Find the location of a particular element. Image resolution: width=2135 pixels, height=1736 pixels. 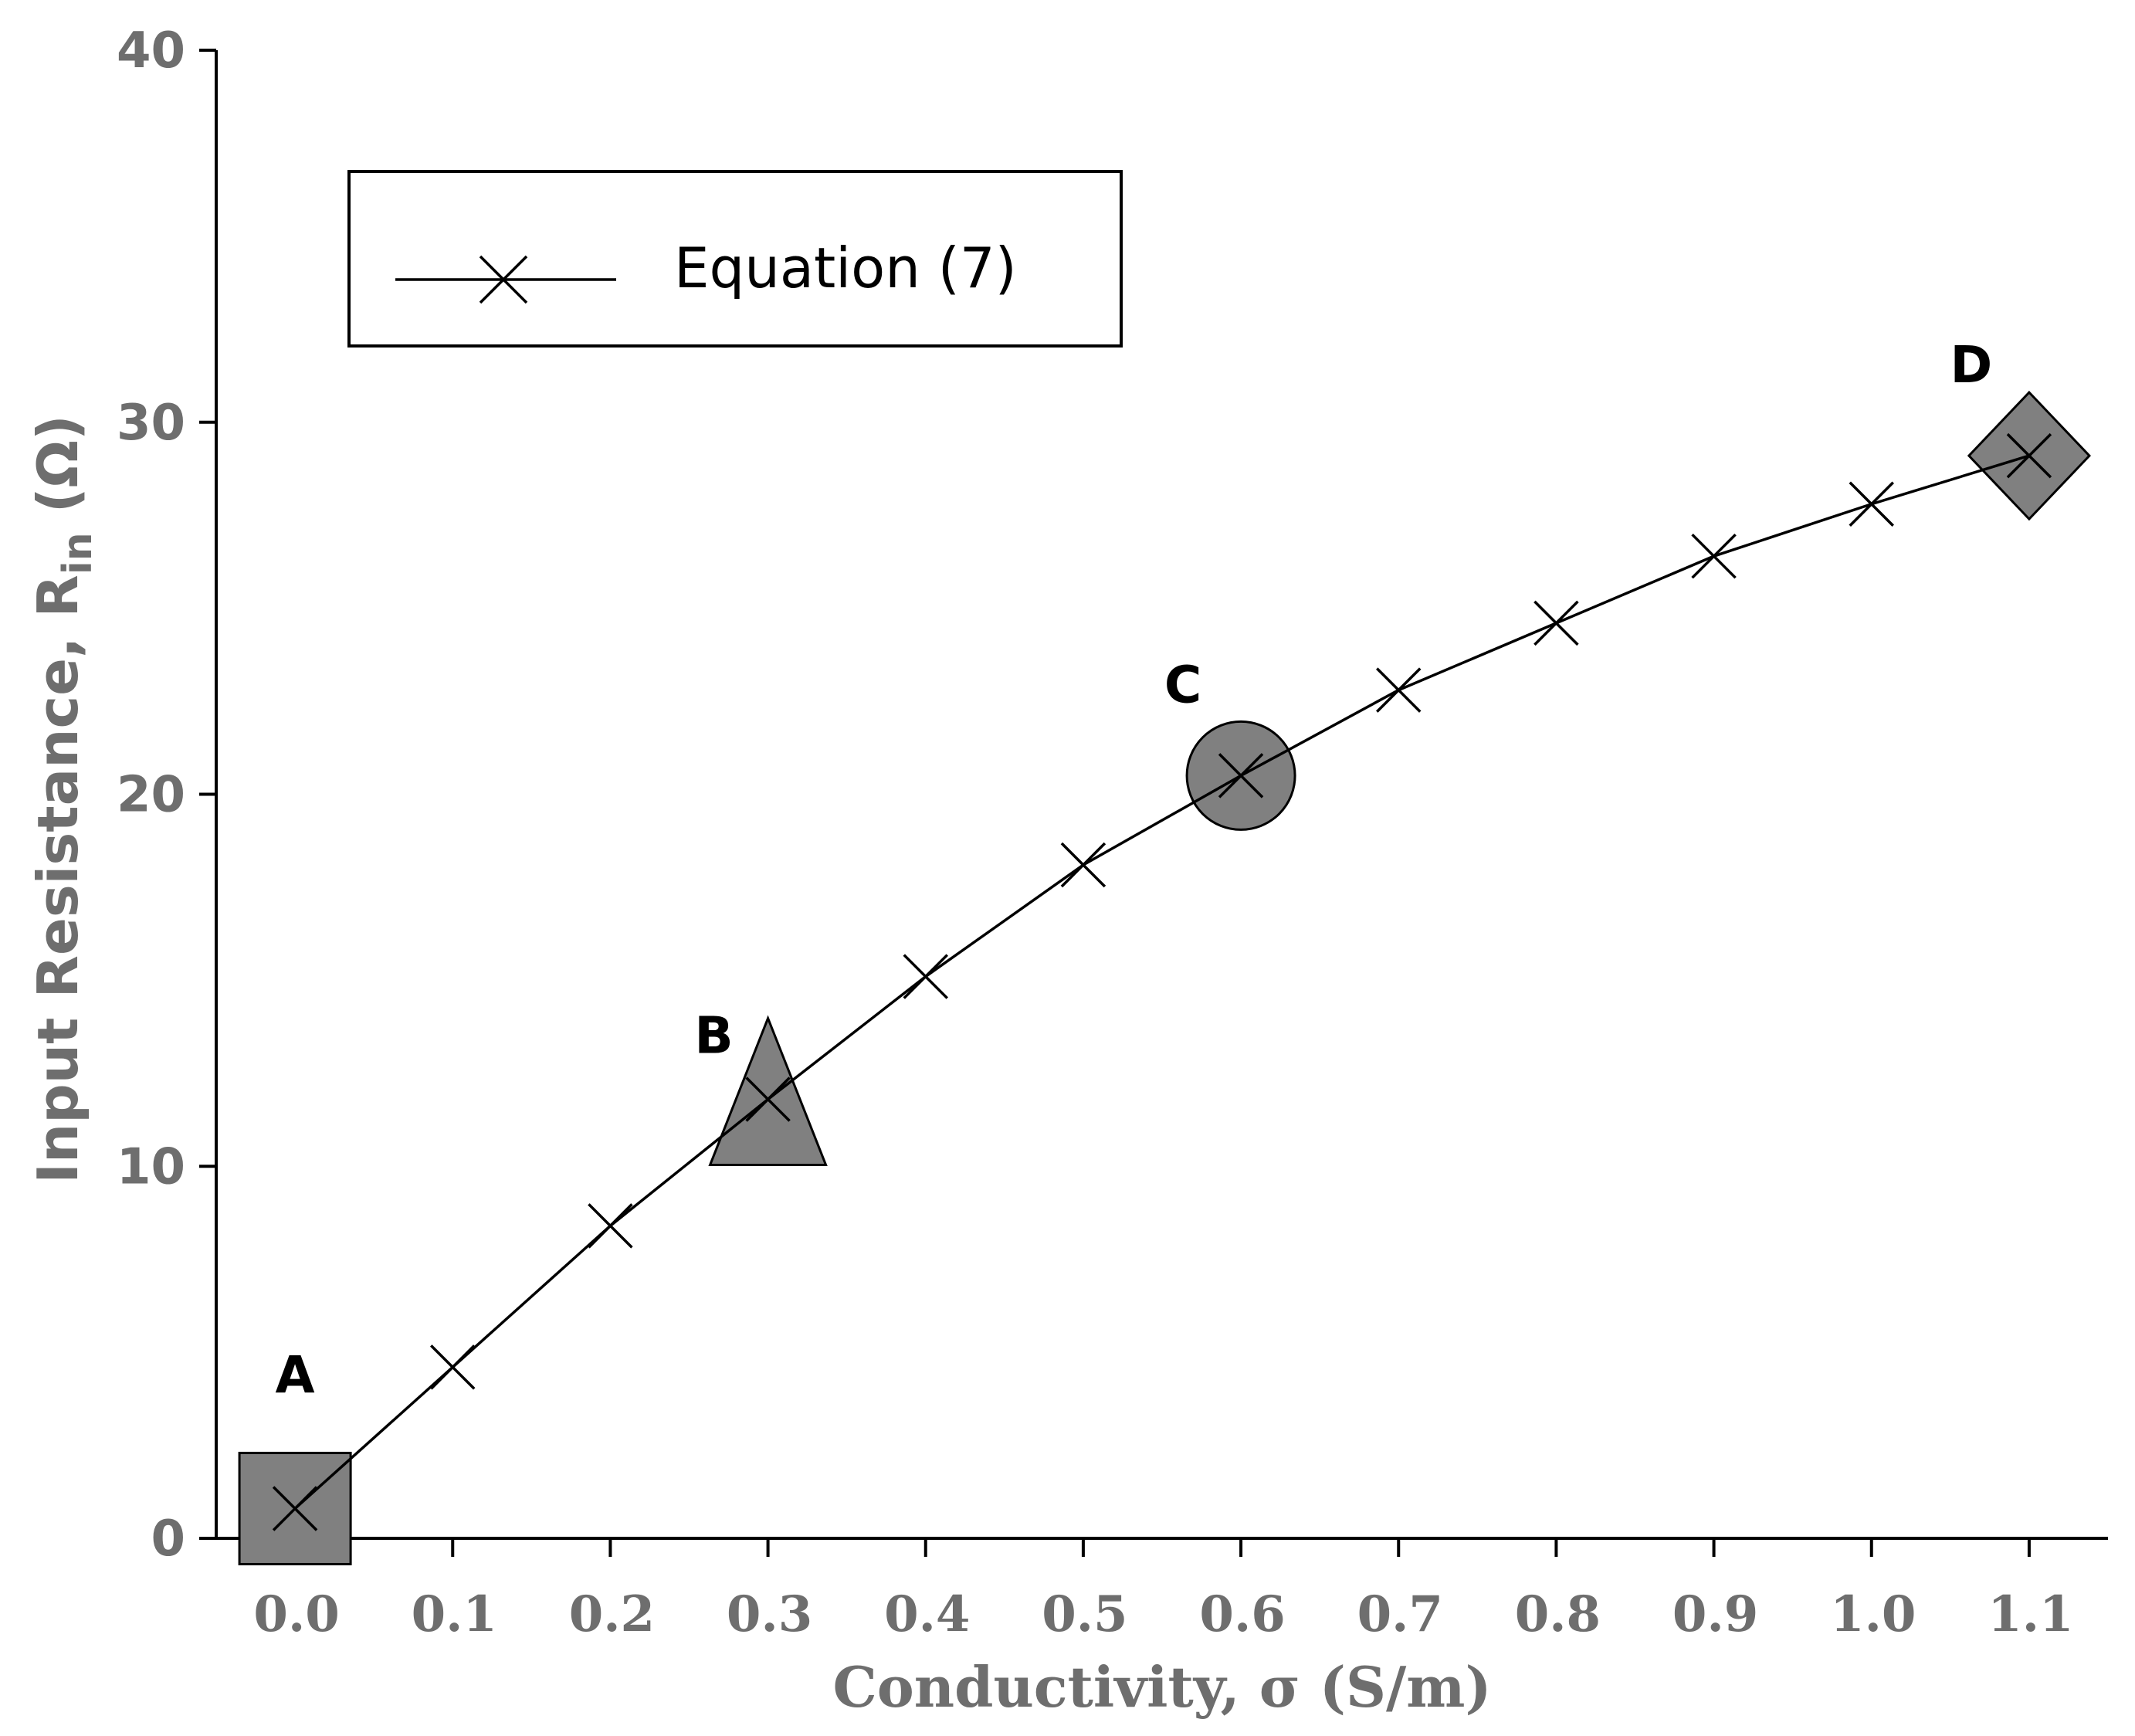

legend-box is located at coordinates (735, 259).